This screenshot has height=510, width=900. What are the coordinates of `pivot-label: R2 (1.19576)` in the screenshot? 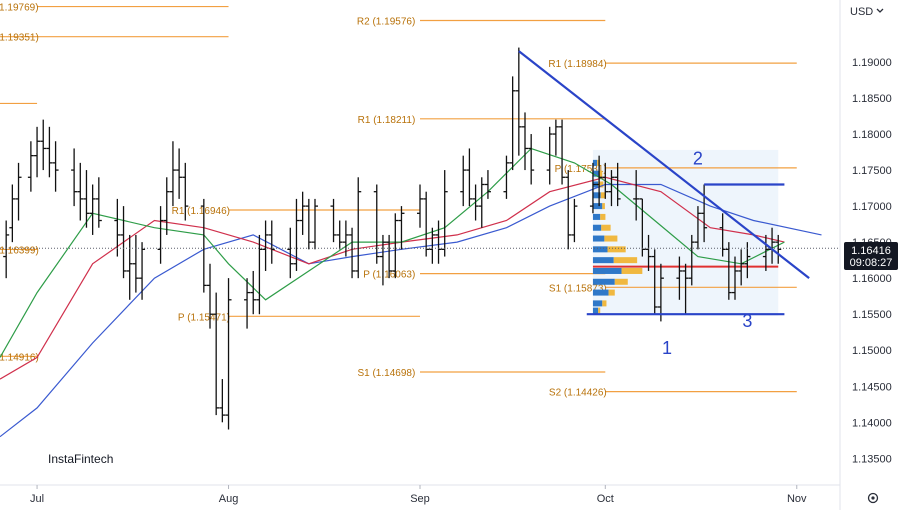 It's located at (386, 21).